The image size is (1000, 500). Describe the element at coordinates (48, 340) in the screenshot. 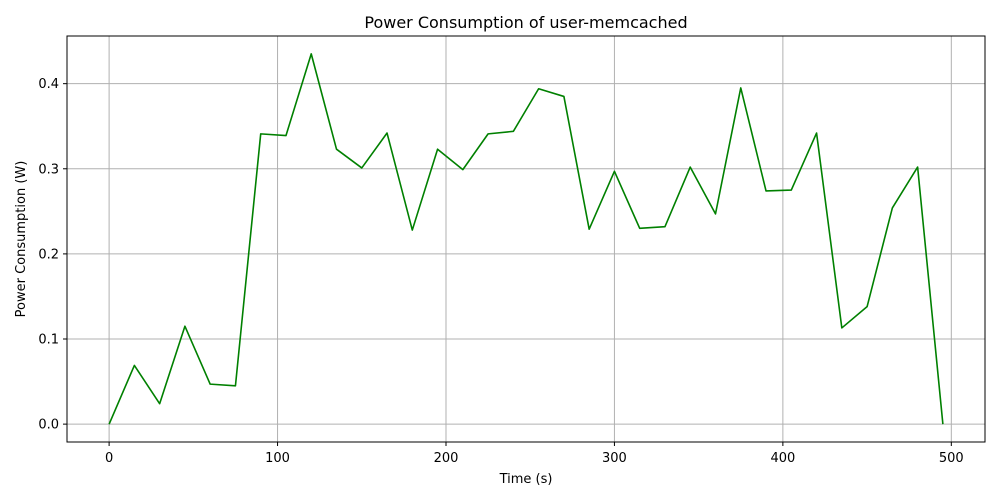

I see `y-tick-label: 0.1` at that location.